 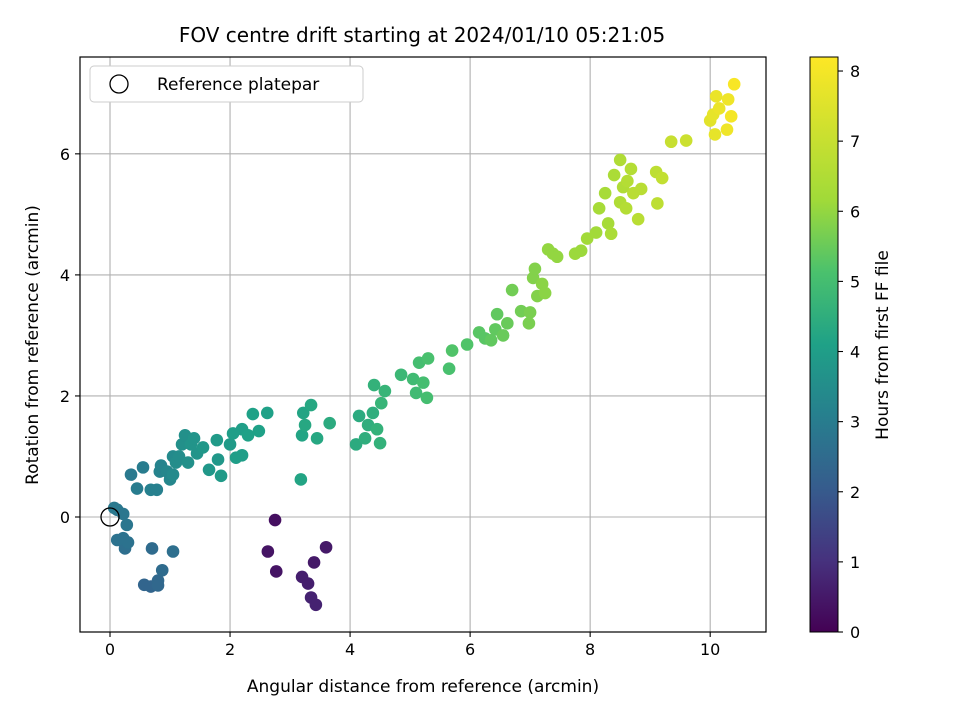 I want to click on legend-marker-icon, so click(x=119, y=84).